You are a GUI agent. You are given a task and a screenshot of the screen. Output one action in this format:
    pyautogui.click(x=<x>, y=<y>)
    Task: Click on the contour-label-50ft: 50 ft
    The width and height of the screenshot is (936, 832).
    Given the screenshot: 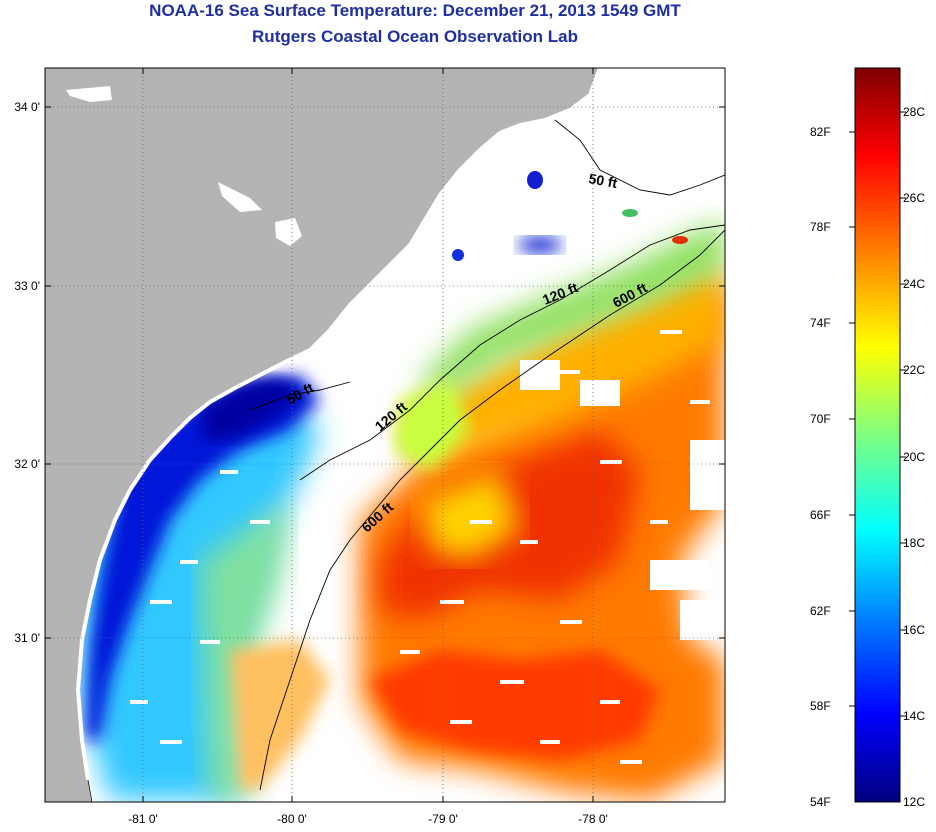 What is the action you would take?
    pyautogui.click(x=602, y=180)
    